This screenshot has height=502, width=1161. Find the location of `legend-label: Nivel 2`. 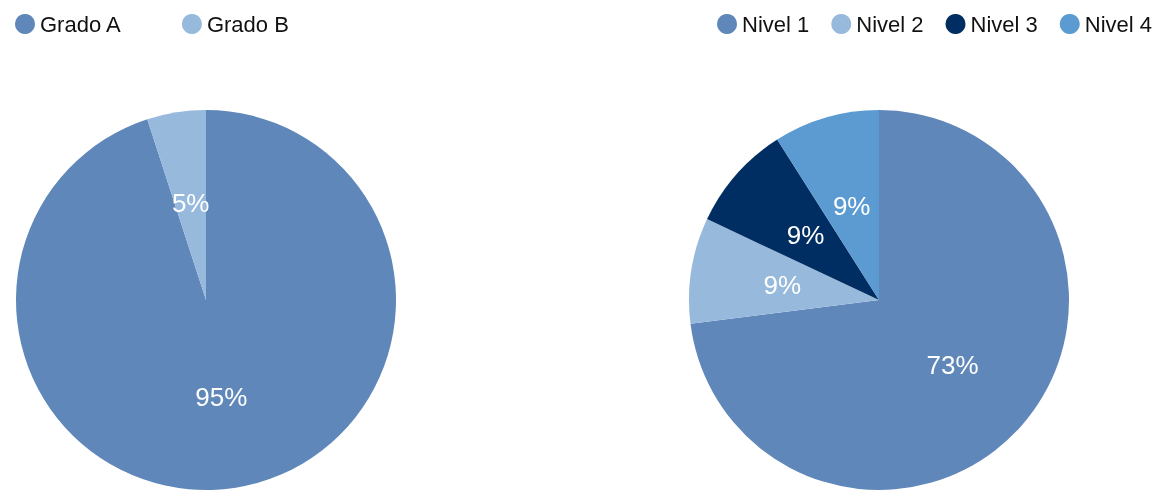

legend-label: Nivel 2 is located at coordinates (890, 24).